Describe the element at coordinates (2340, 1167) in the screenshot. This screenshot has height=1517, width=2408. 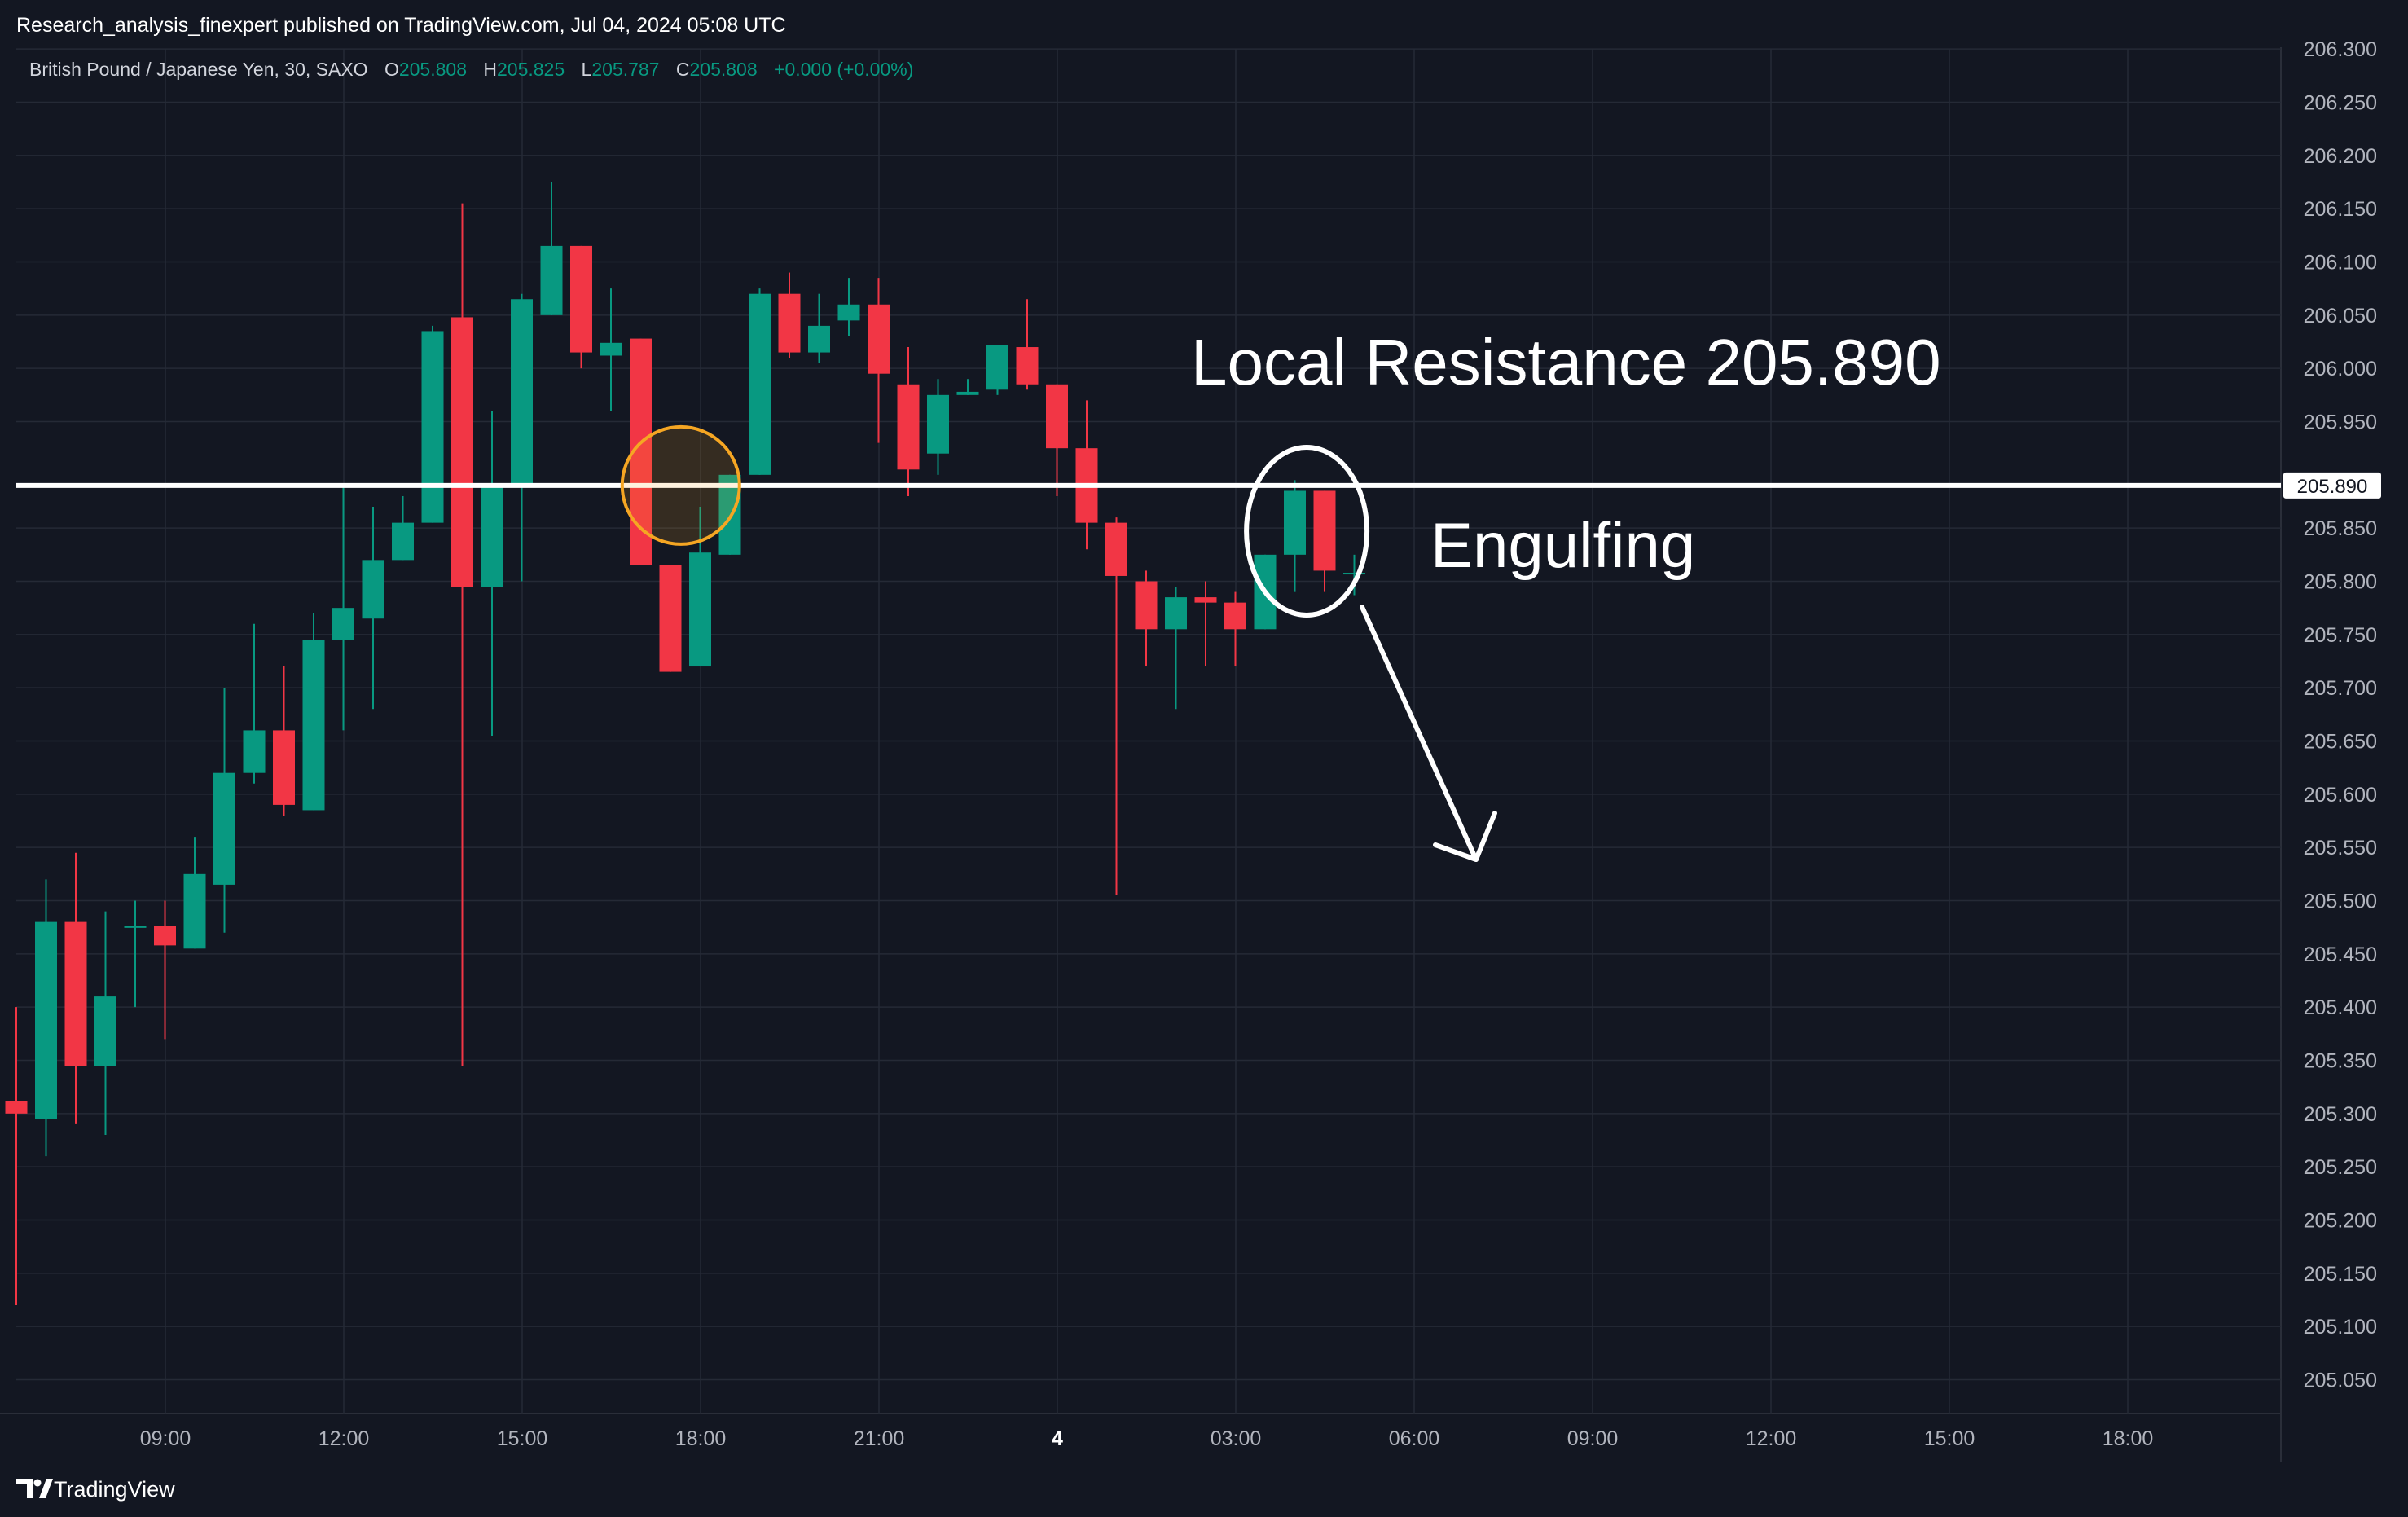
I see `price-tick-label: 205.250` at that location.